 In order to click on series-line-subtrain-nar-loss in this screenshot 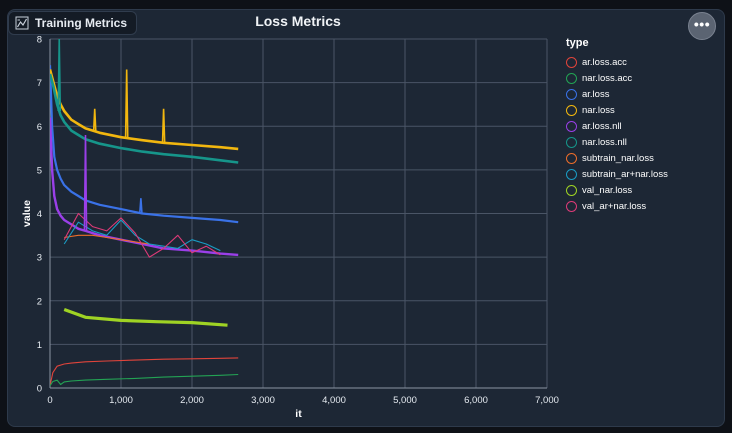, I will do `click(107, 239)`.